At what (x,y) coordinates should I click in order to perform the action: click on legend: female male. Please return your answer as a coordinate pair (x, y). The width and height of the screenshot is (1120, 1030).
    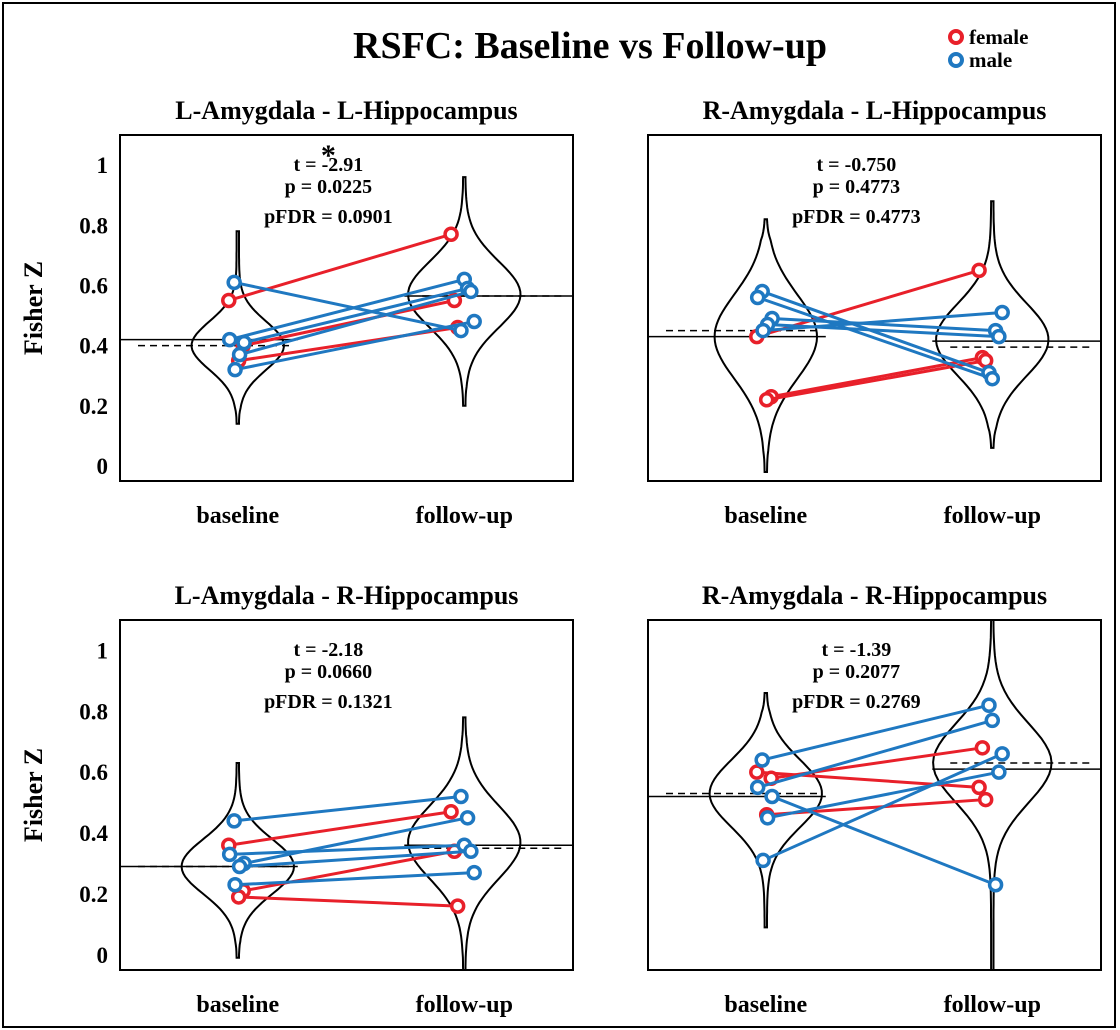
    Looking at the image, I should click on (988, 48).